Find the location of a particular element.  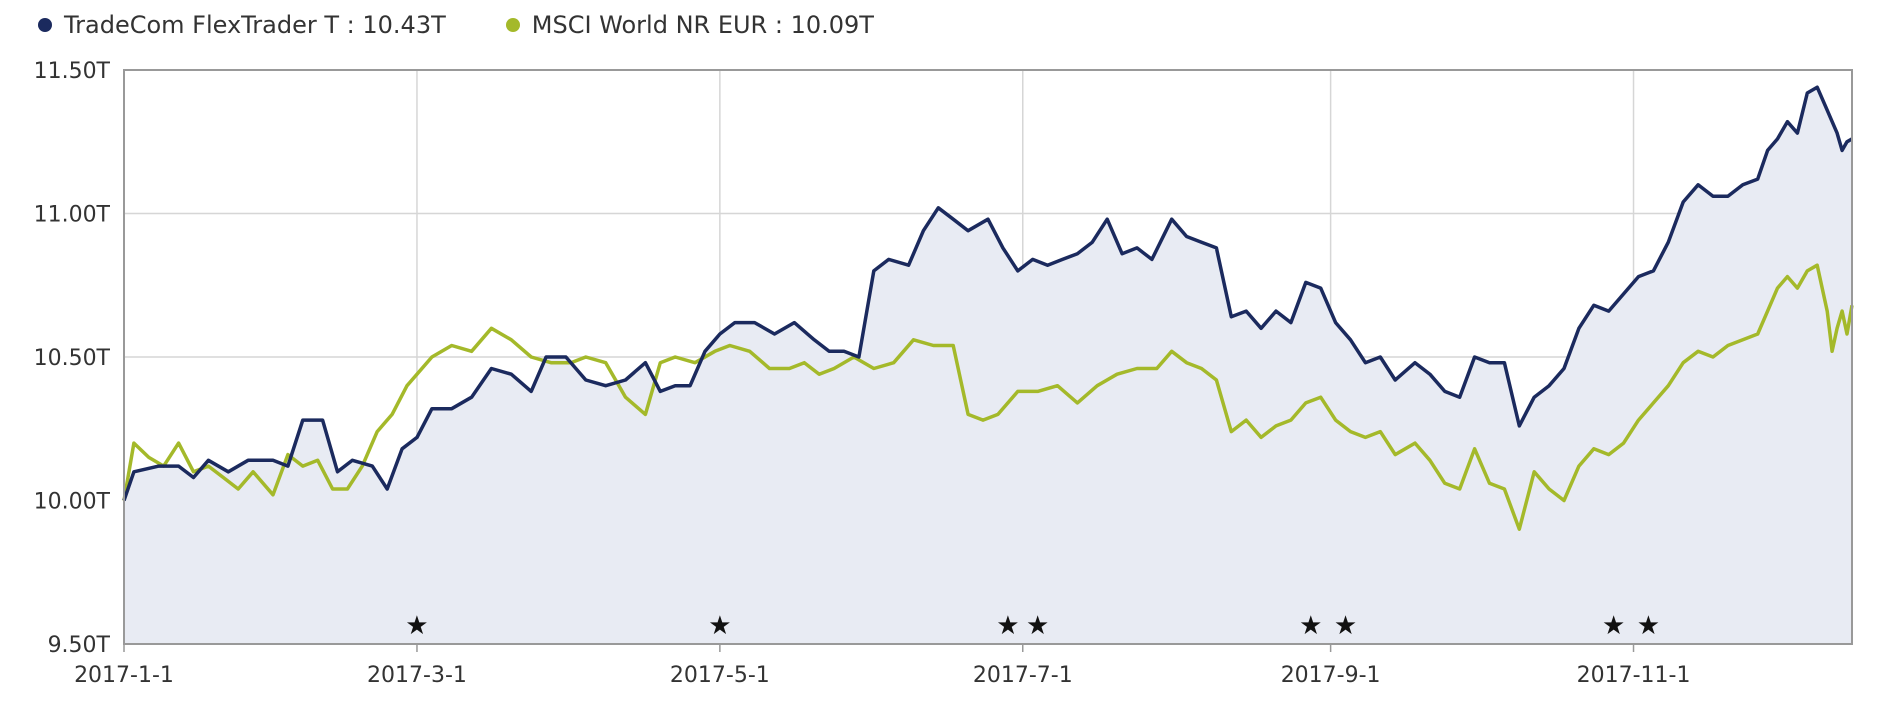

y-axis: 9.50T 10.00T 10.50T 11.00T 11.50T is located at coordinates (72, 358).